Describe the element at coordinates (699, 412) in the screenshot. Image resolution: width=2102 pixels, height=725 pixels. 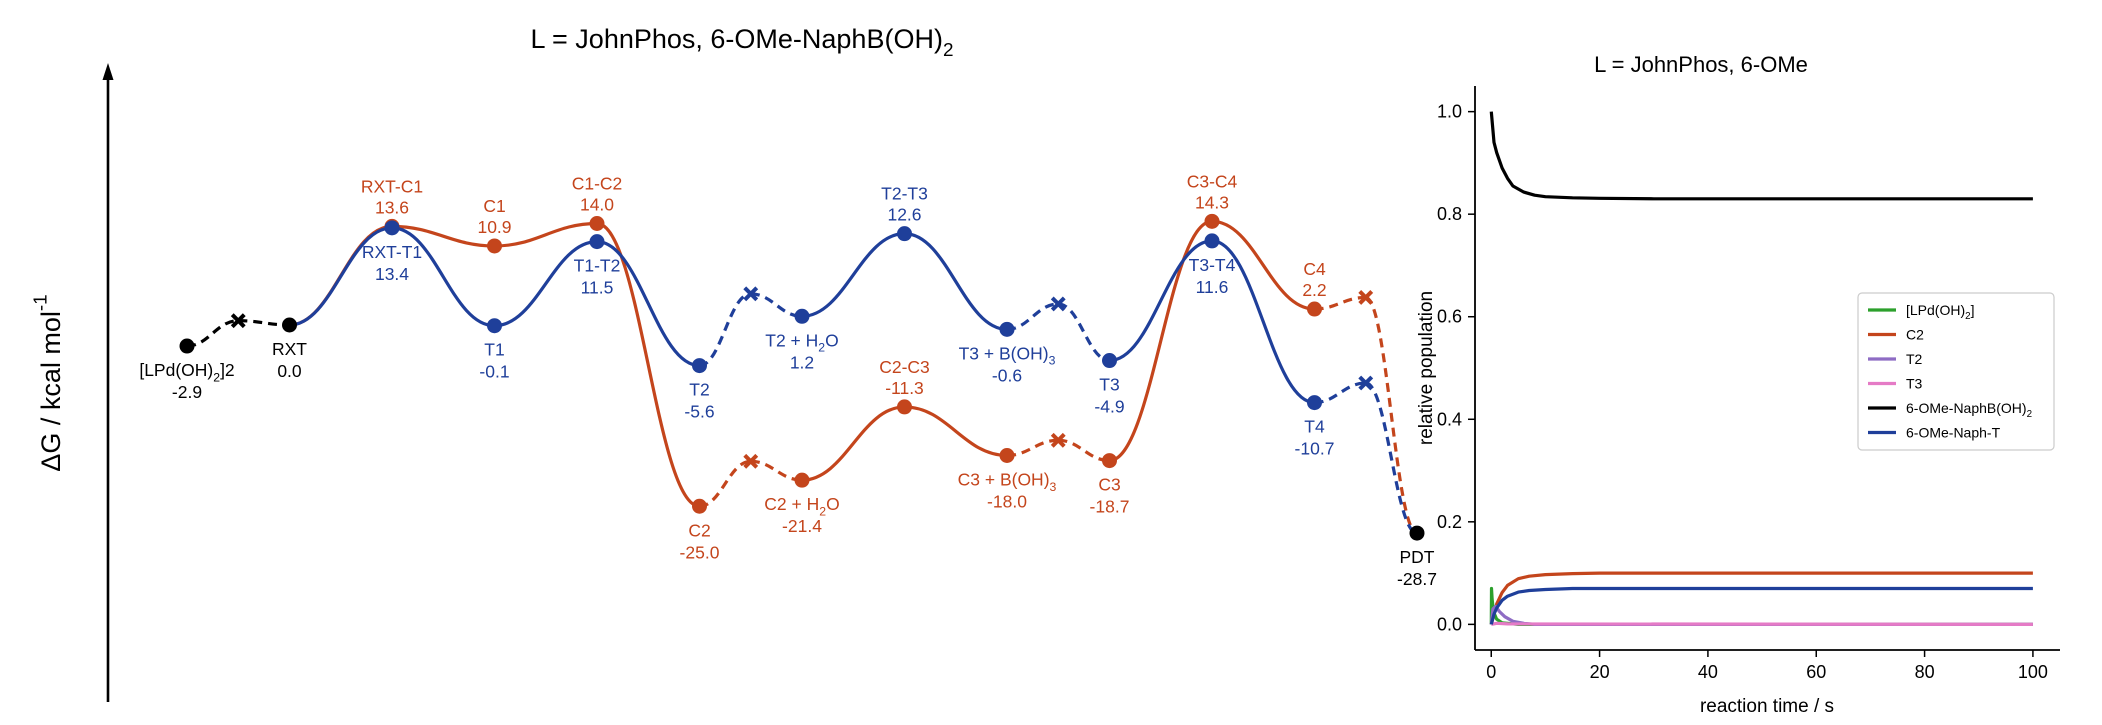
I see `energy-label-value: -5.6` at that location.